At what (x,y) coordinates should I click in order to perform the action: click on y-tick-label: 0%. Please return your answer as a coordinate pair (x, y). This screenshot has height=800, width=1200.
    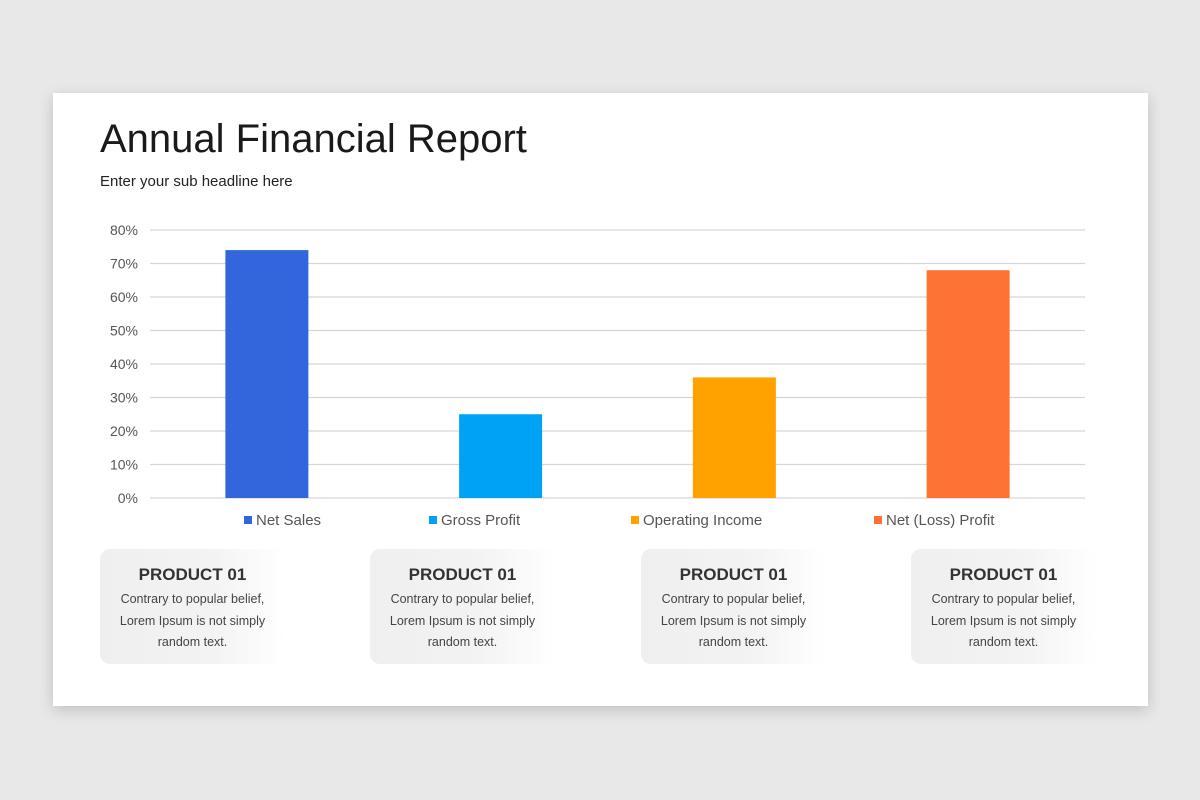
    Looking at the image, I should click on (128, 498).